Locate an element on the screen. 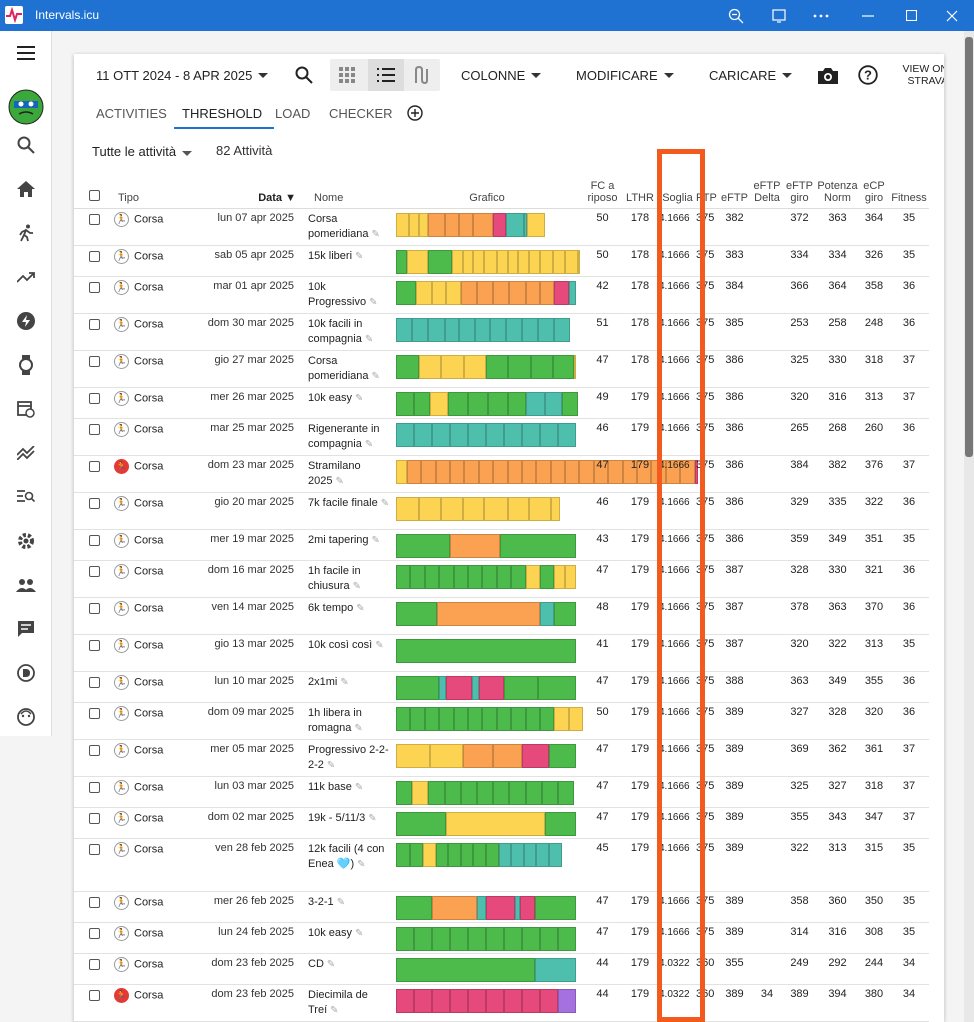  activity-name-label: 11k base is located at coordinates (330, 786).